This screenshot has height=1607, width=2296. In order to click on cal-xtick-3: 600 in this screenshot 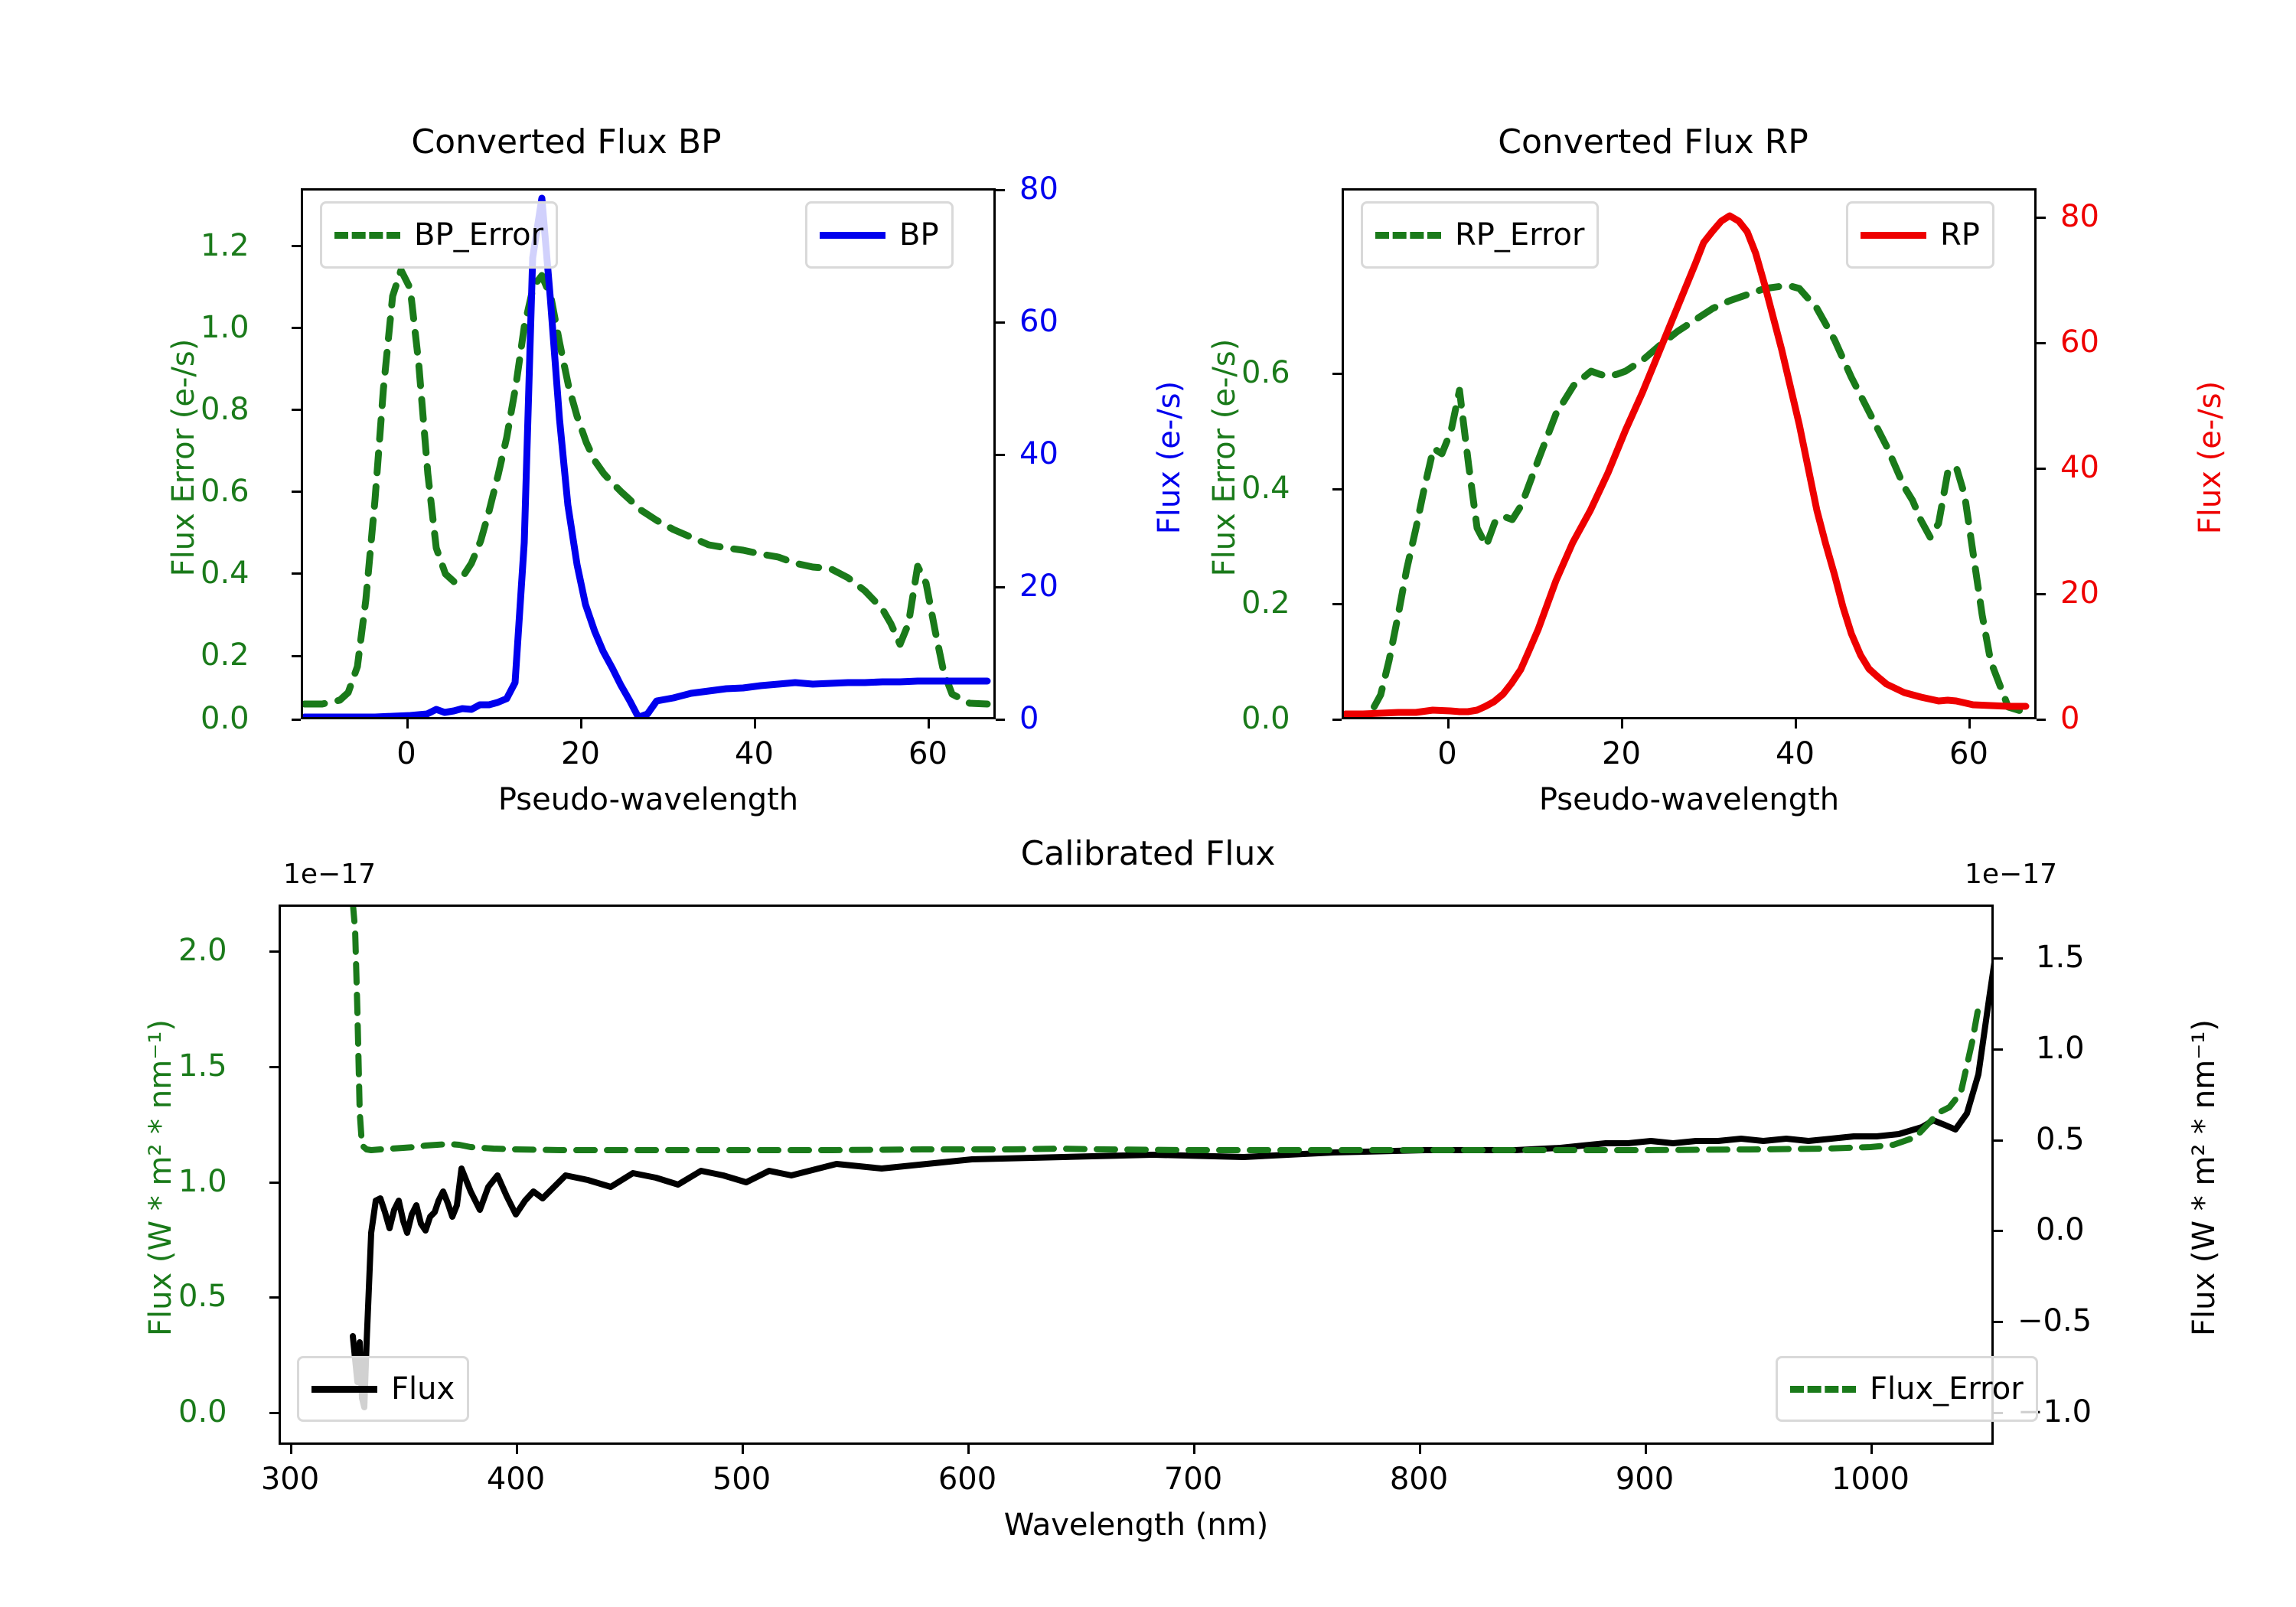, I will do `click(967, 1479)`.